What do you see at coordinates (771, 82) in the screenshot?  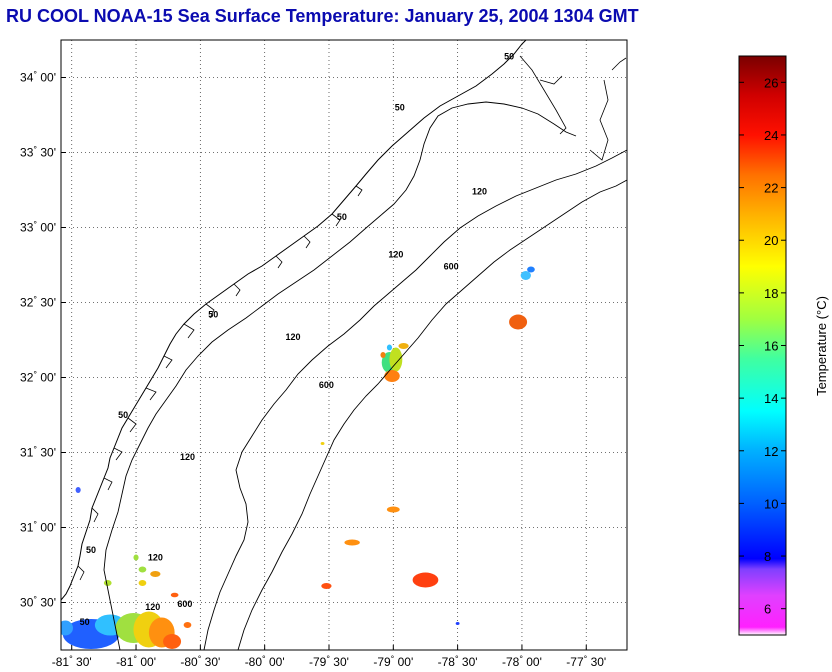 I see `colorbar-tick-label: 26` at bounding box center [771, 82].